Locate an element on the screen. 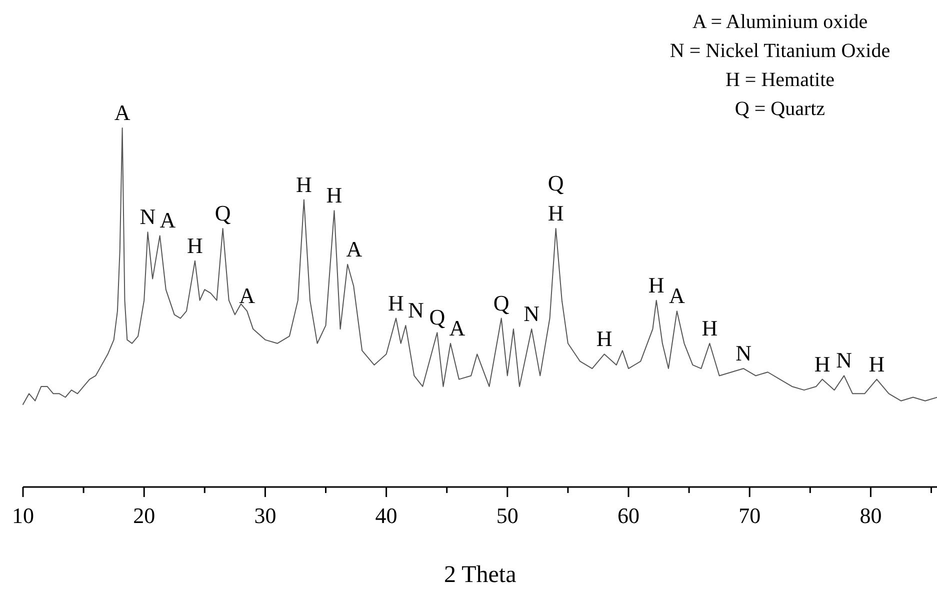  text: N = Nickel Titanium Oxide is located at coordinates (780, 51).